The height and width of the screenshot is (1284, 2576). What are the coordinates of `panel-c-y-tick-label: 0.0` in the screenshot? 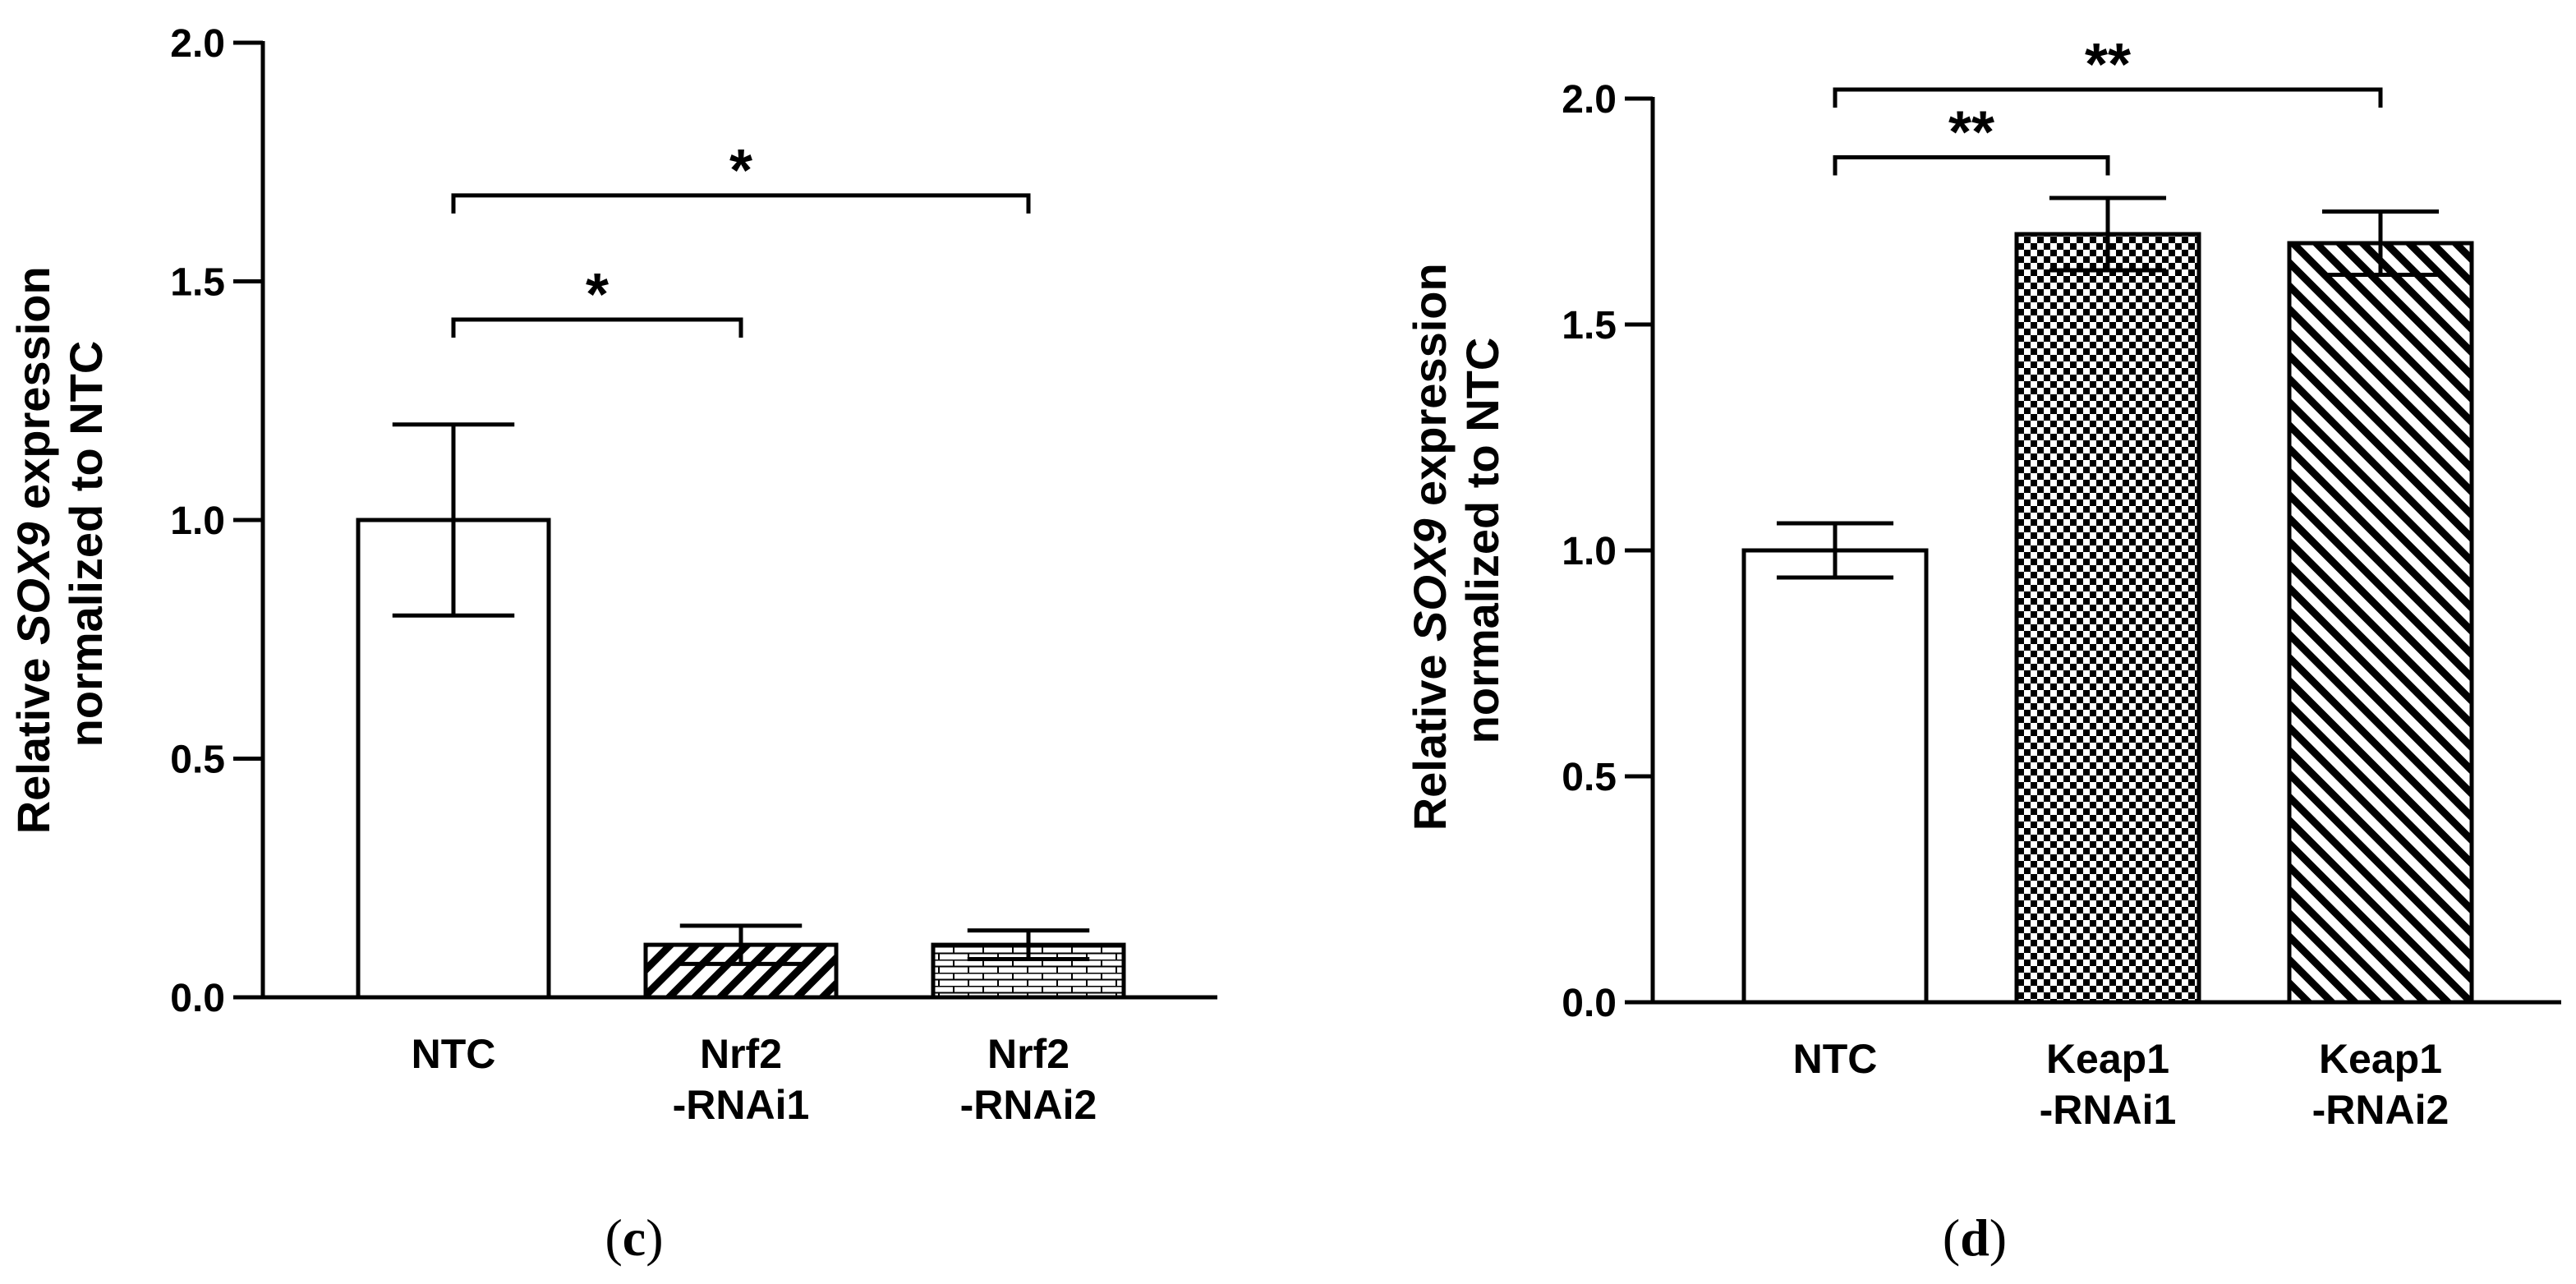 It's located at (197, 999).